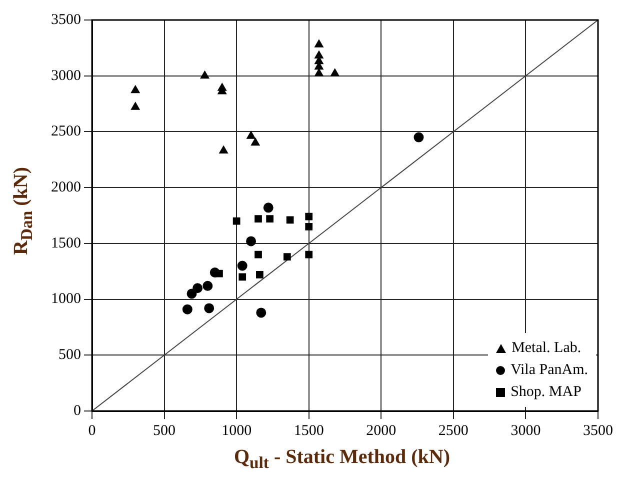 This screenshot has width=624, height=481. I want to click on x-tick-label: 3000, so click(525, 430).